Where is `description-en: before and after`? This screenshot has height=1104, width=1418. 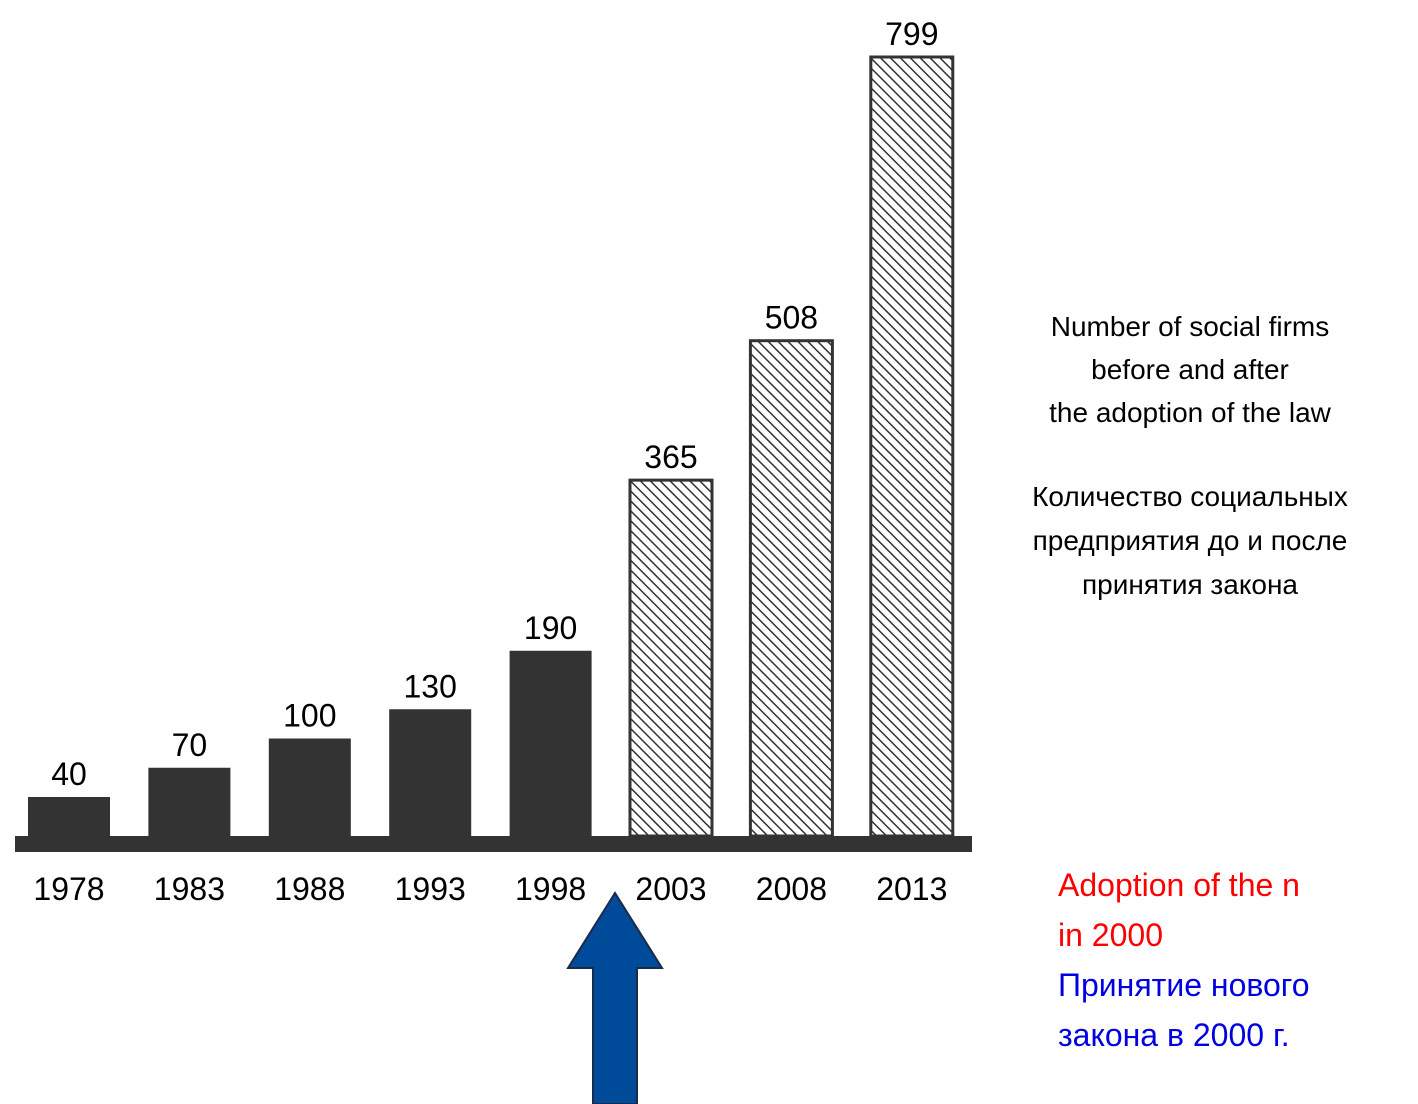
description-en: before and after is located at coordinates (1190, 369).